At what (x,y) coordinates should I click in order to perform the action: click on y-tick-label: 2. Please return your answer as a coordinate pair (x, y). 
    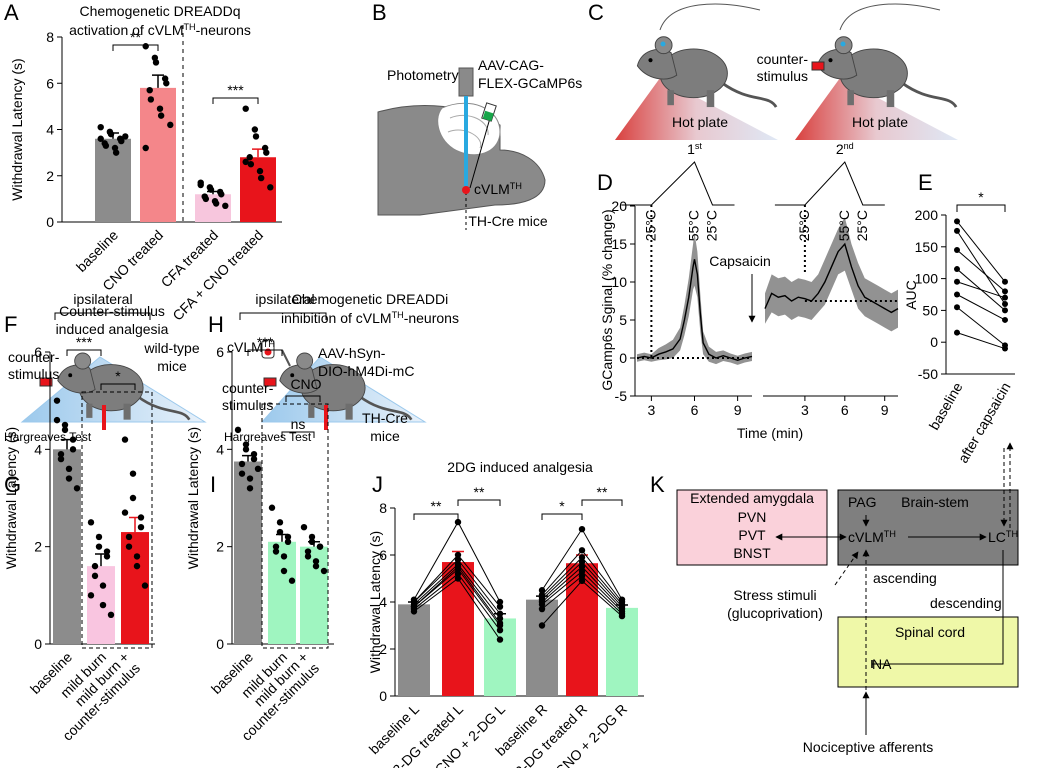
    Looking at the image, I should click on (383, 649).